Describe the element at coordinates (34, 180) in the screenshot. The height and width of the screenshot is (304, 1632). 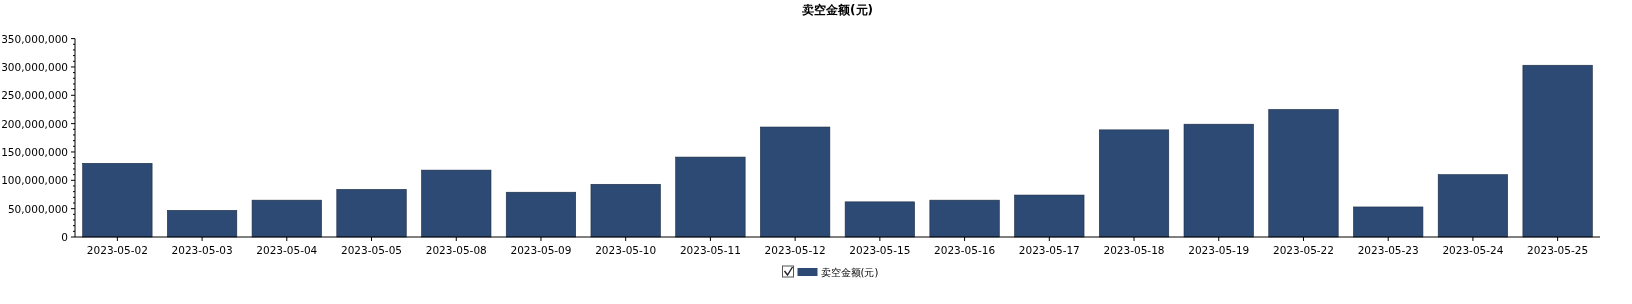
I see `y-tick-label: 100,000,000` at that location.